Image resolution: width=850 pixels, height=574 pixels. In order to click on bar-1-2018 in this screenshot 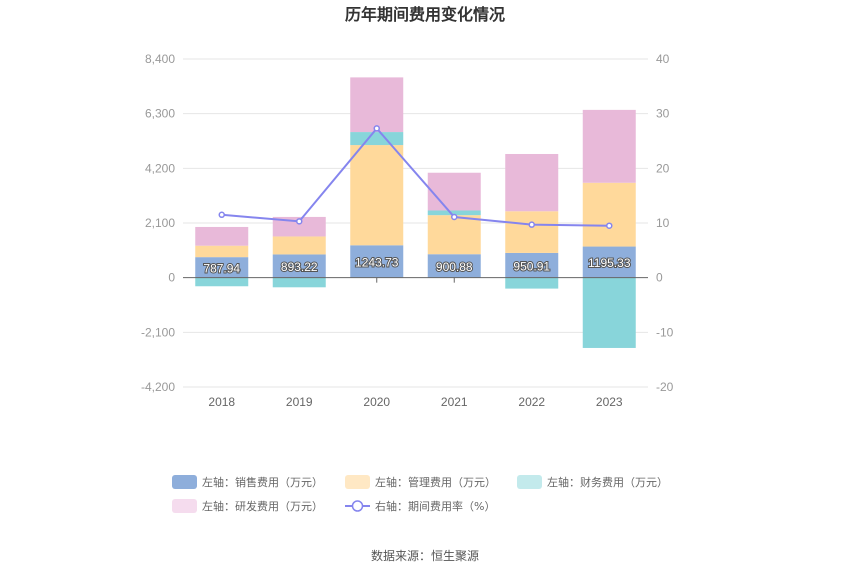, I will do `click(222, 267)`.